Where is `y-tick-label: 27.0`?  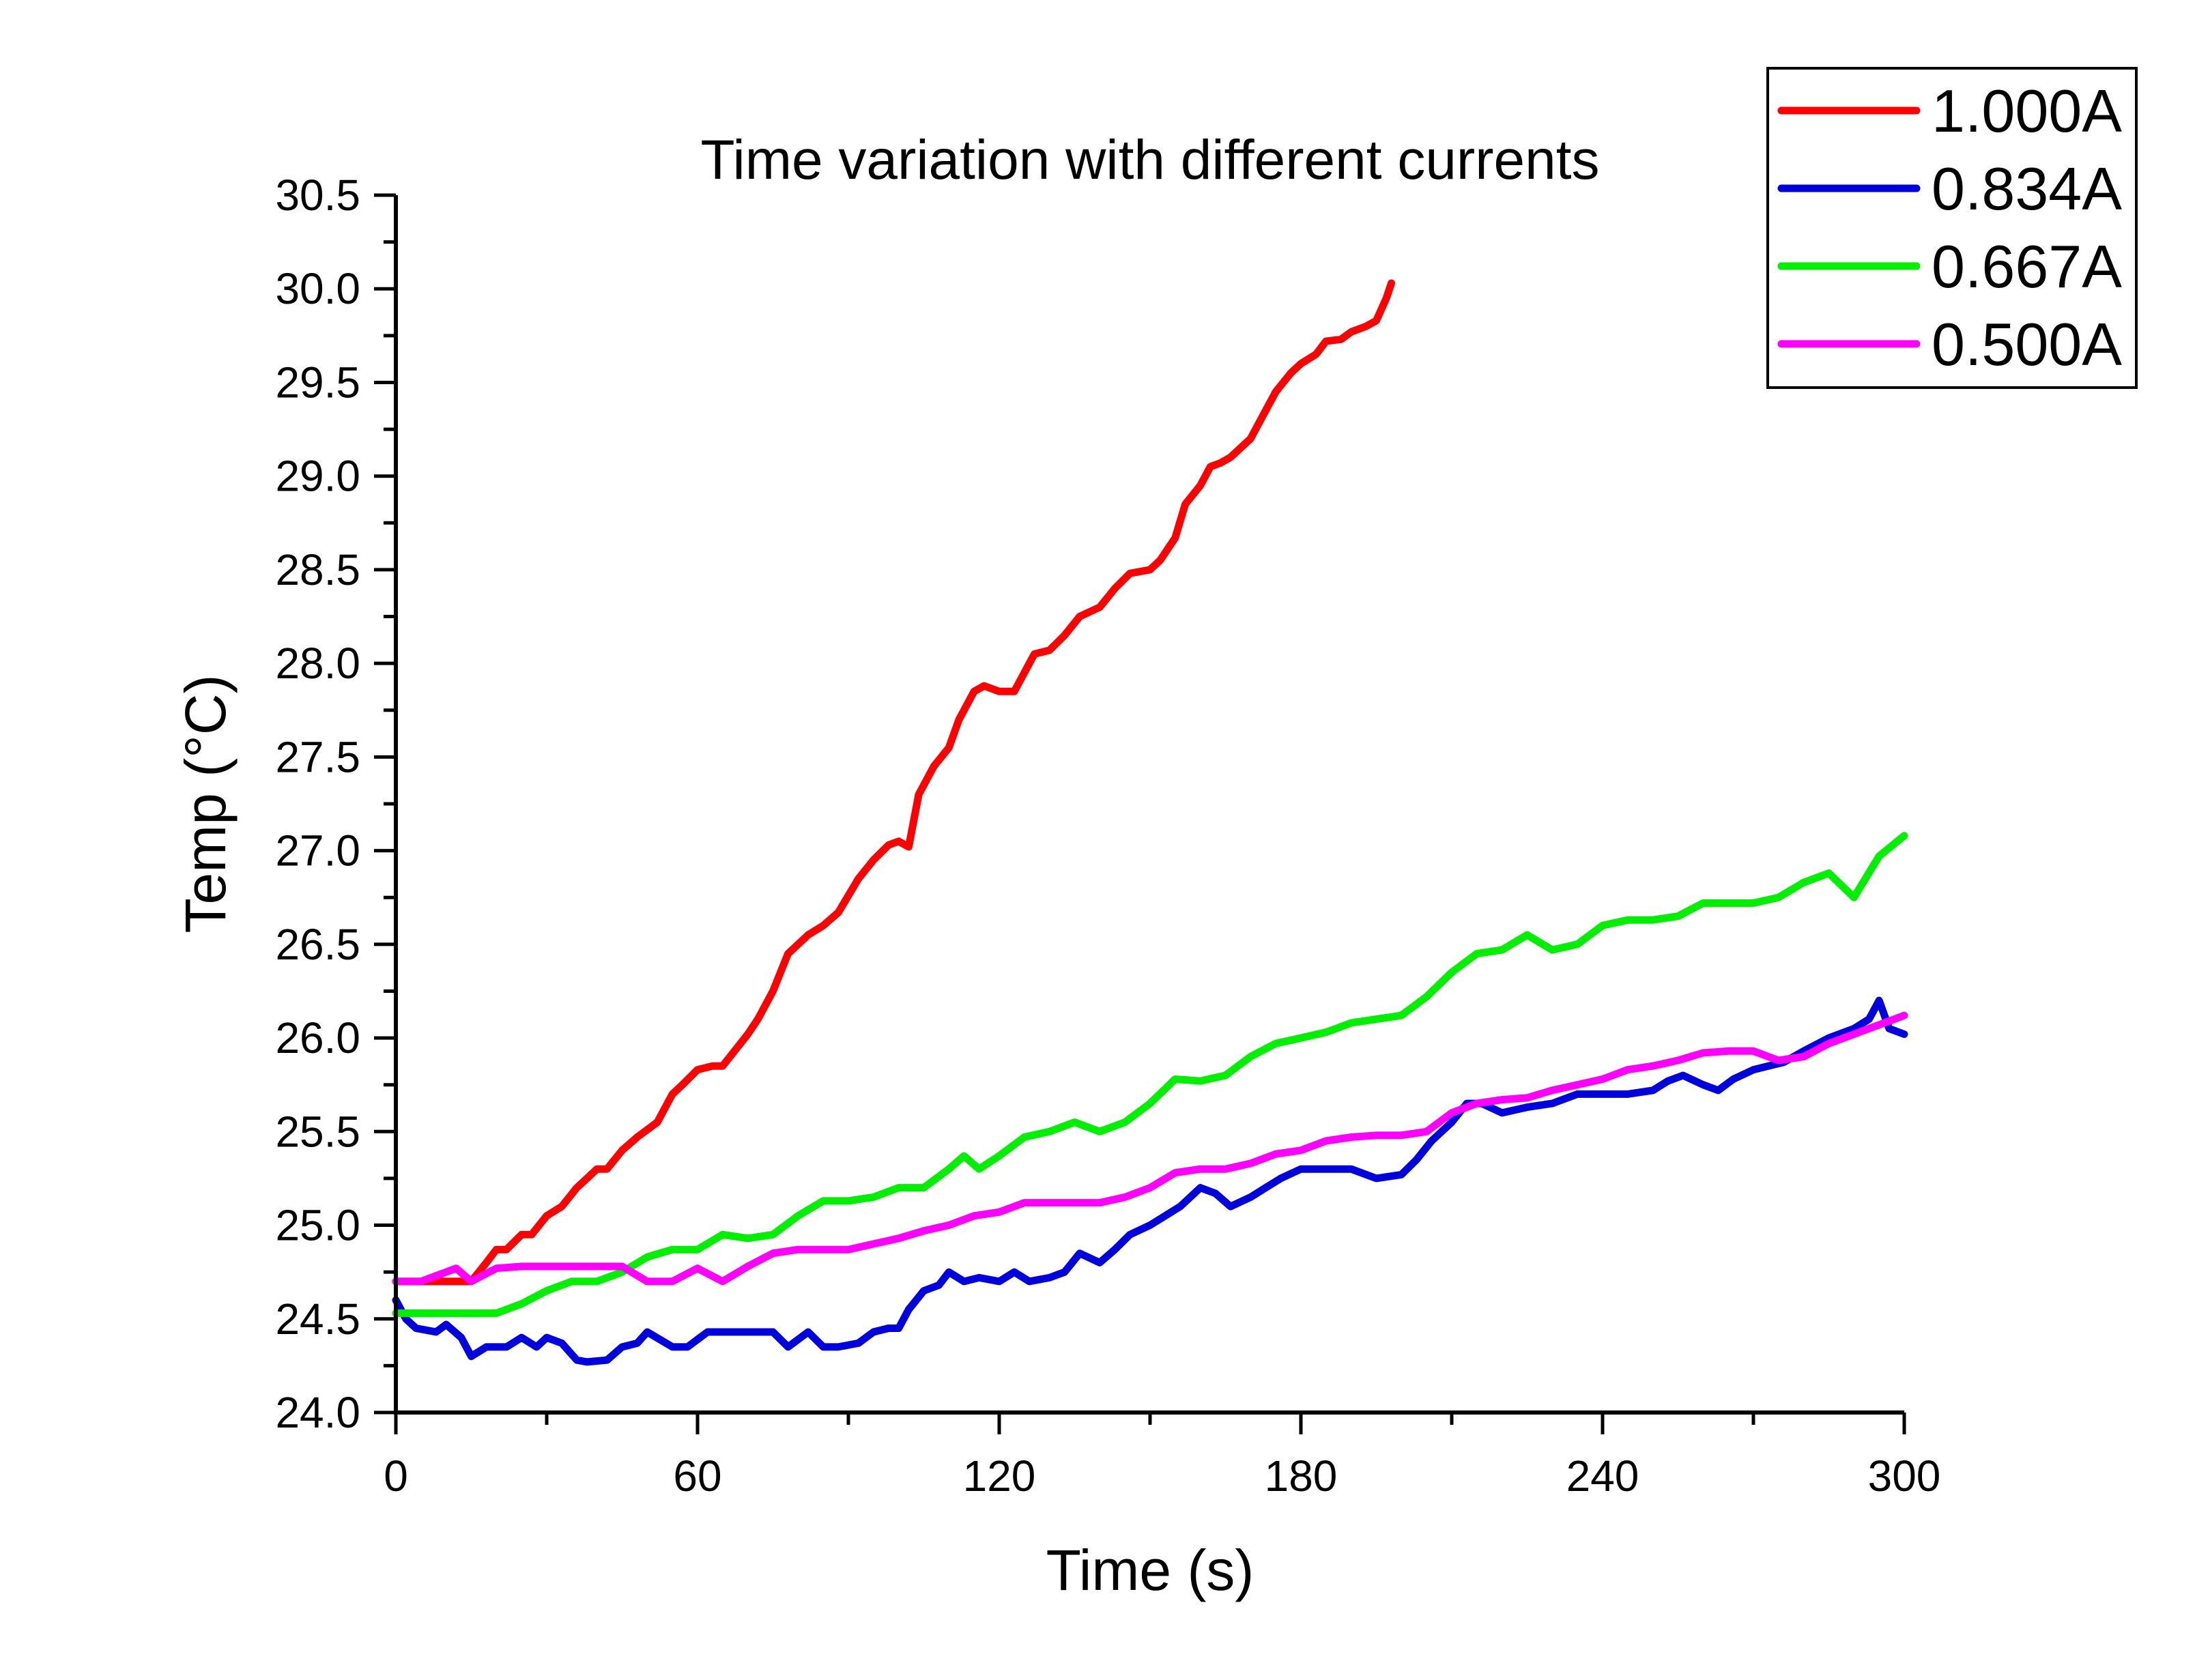
y-tick-label: 27.0 is located at coordinates (317, 850).